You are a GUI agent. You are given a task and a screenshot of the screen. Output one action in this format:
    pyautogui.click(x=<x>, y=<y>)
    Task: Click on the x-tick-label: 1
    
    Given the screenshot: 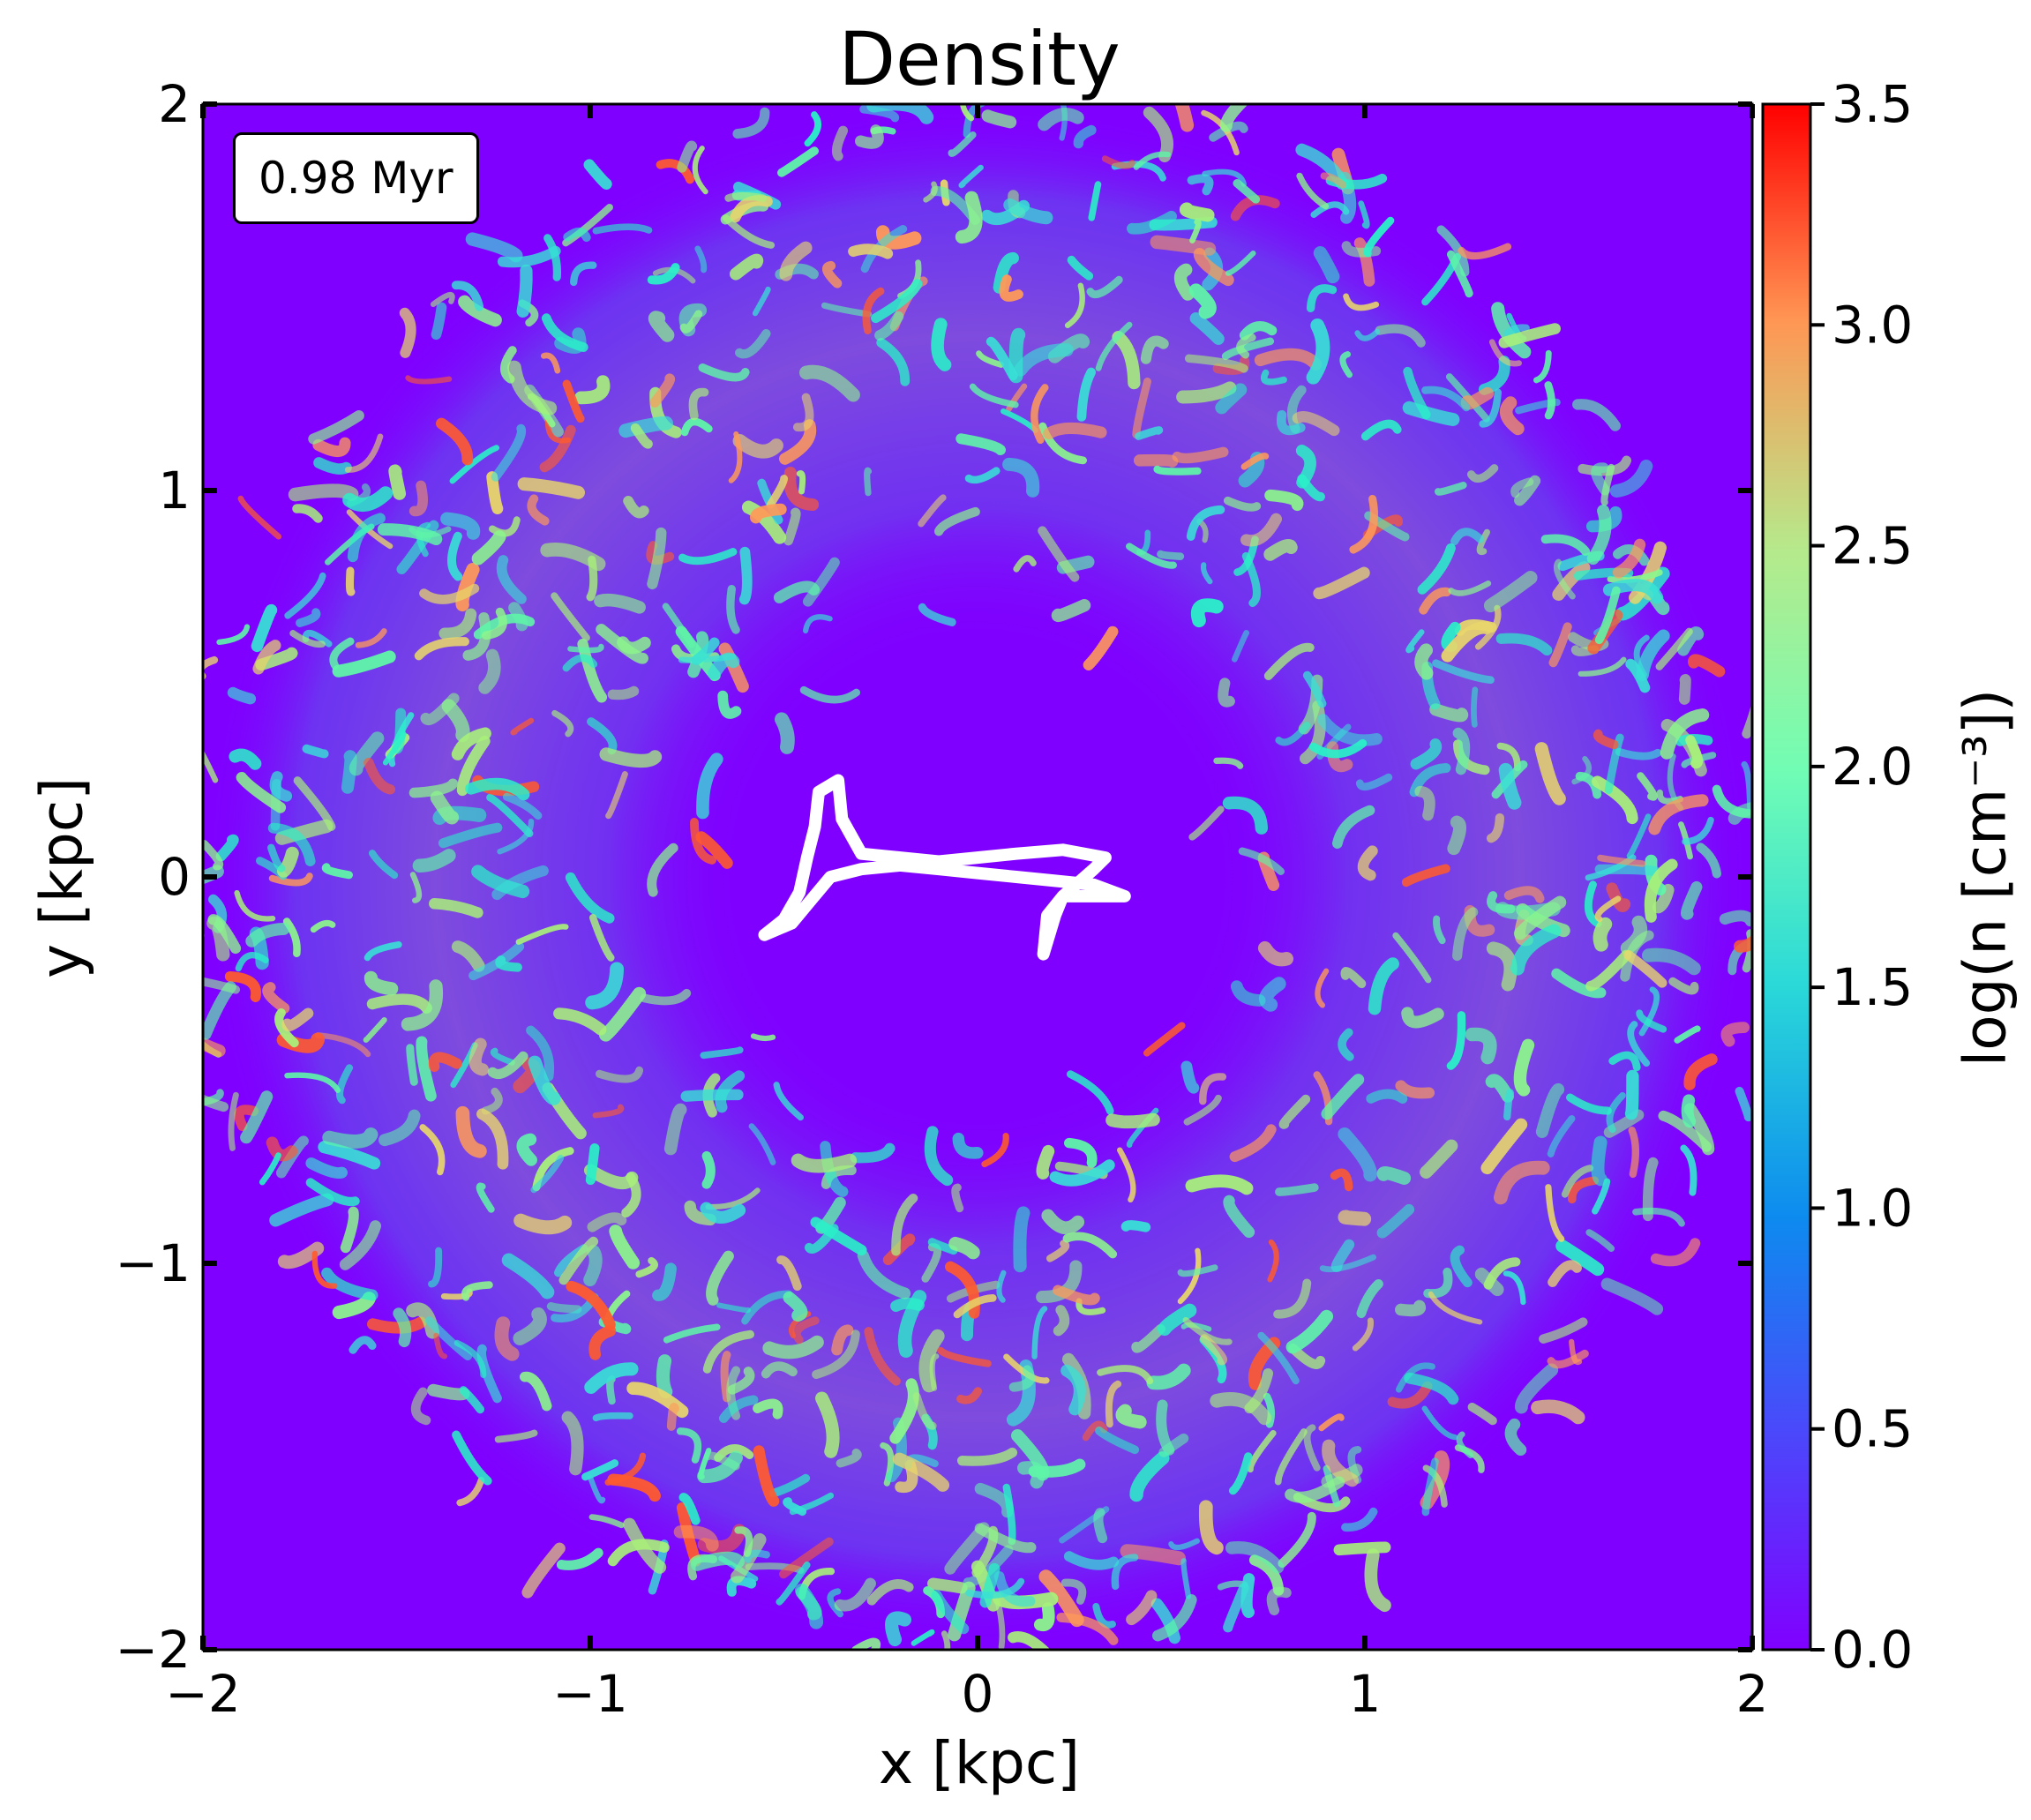 What is the action you would take?
    pyautogui.click(x=1365, y=1694)
    